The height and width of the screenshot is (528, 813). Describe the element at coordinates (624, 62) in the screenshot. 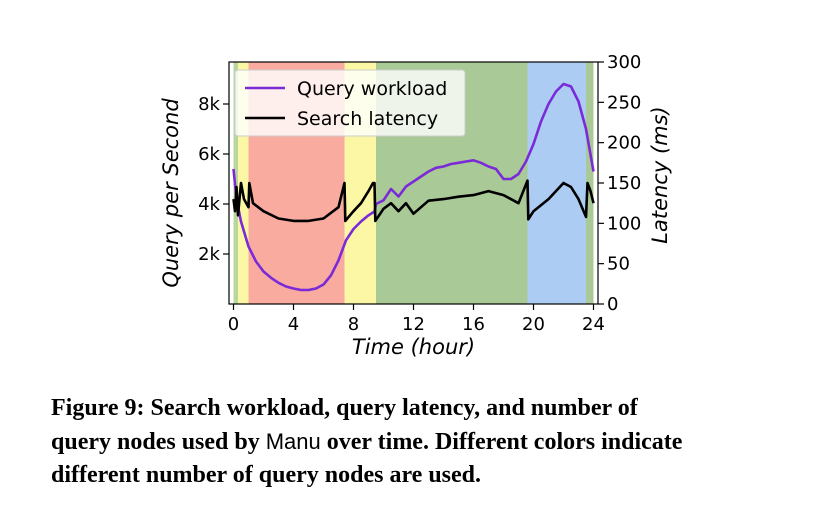

I see `right-y-tick-label: 300` at that location.